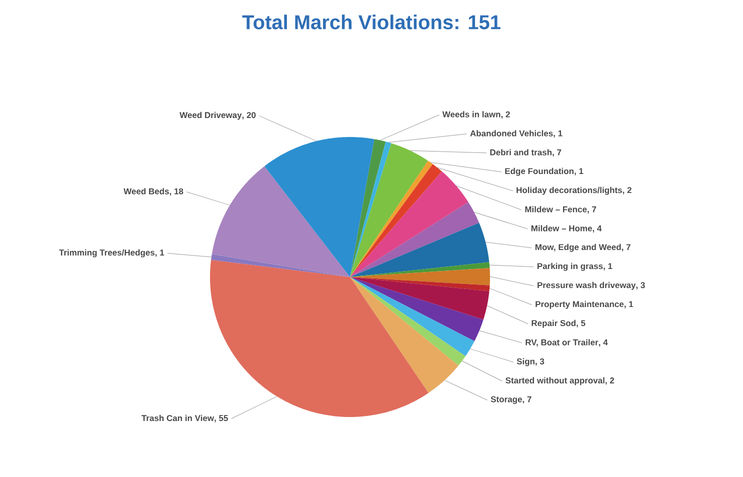 The height and width of the screenshot is (477, 743). What do you see at coordinates (371, 22) in the screenshot?
I see `chart-title: Total March Violations: 151` at bounding box center [371, 22].